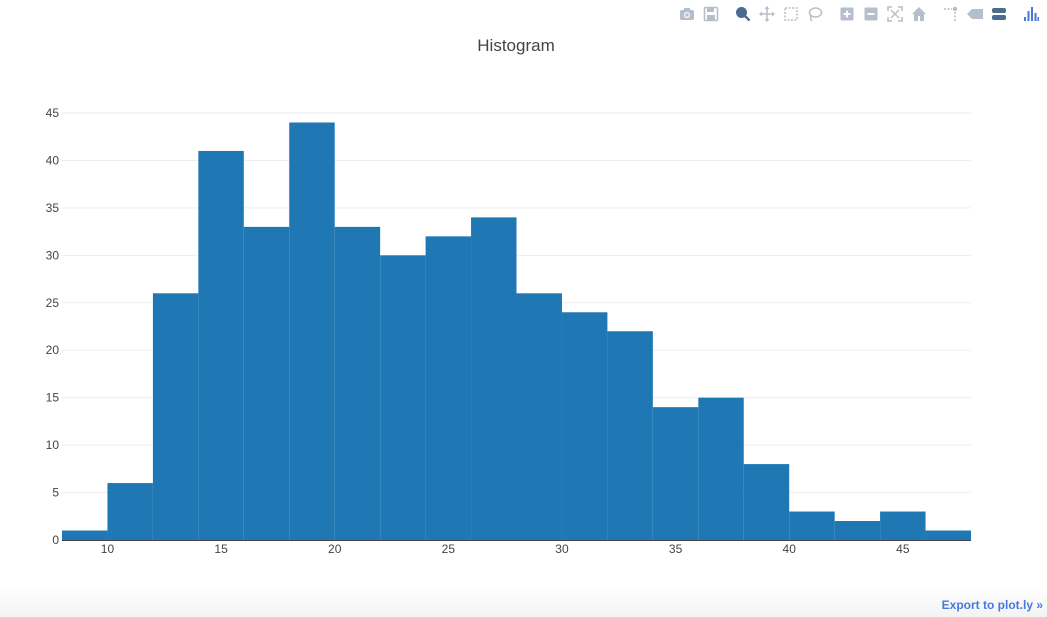  Describe the element at coordinates (55, 493) in the screenshot. I see `y-tick-label: 5` at that location.